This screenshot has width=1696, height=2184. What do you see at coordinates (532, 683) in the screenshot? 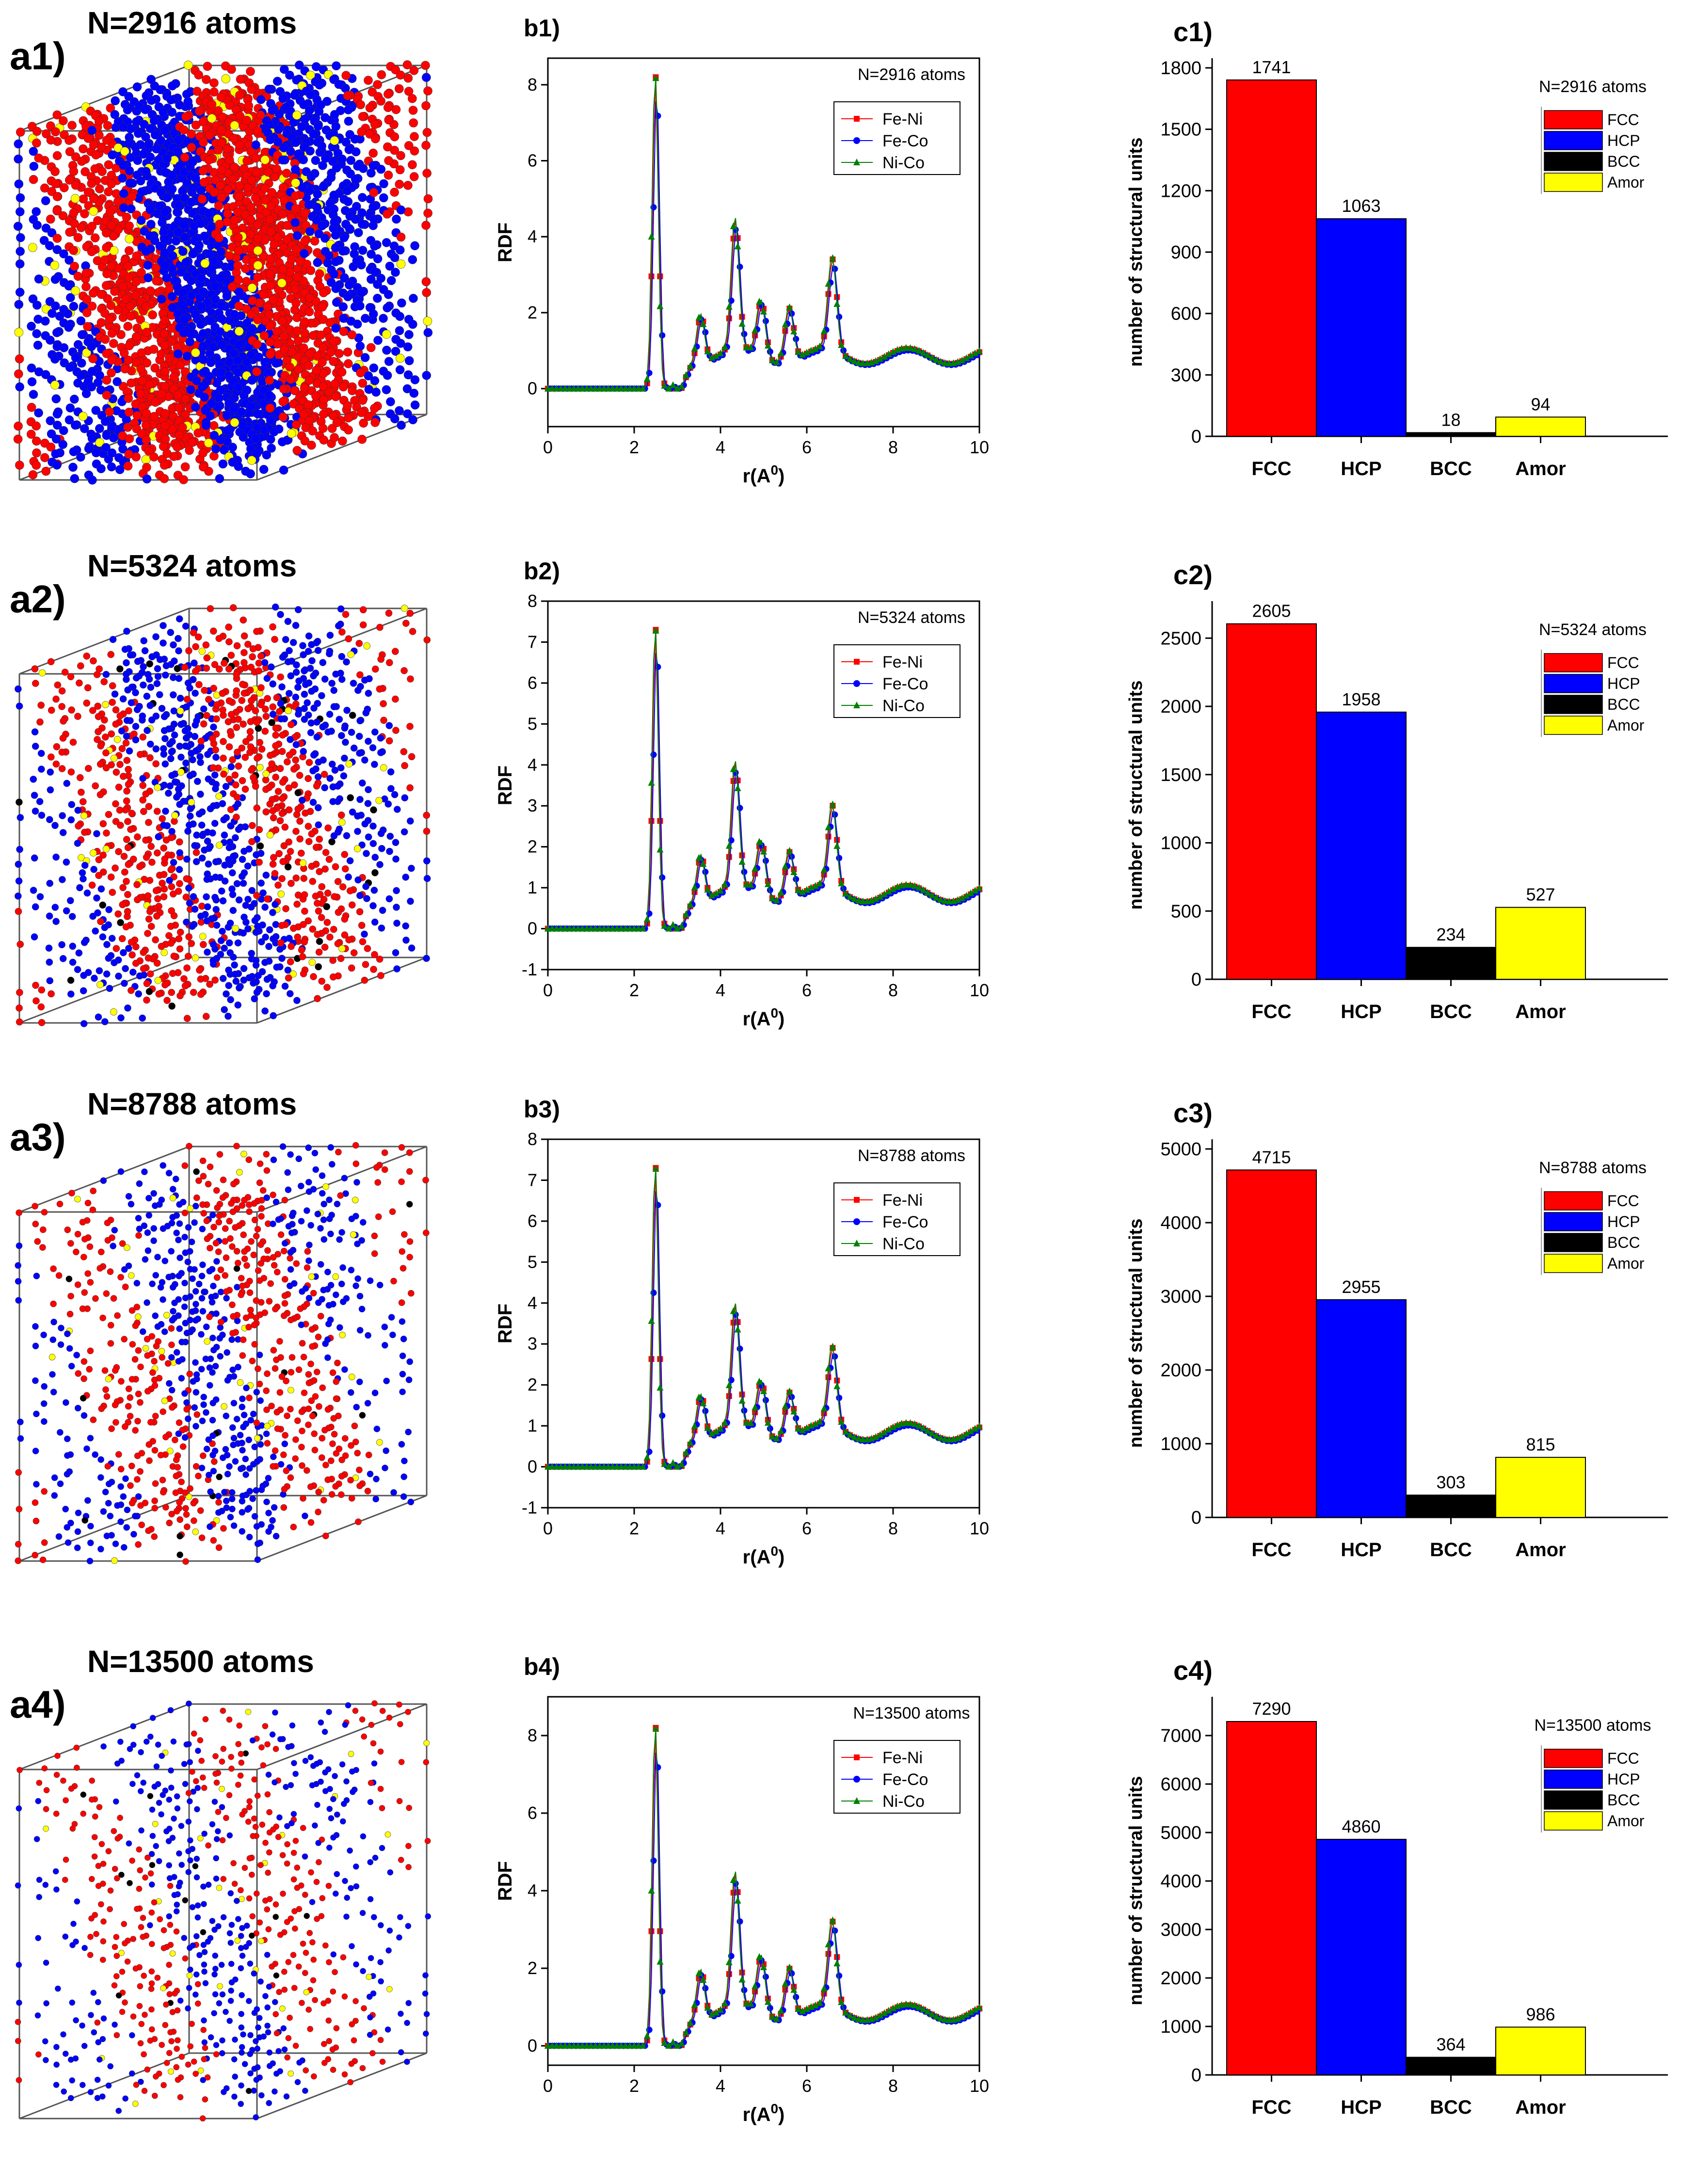
I see `y-tick-label: 6` at bounding box center [532, 683].